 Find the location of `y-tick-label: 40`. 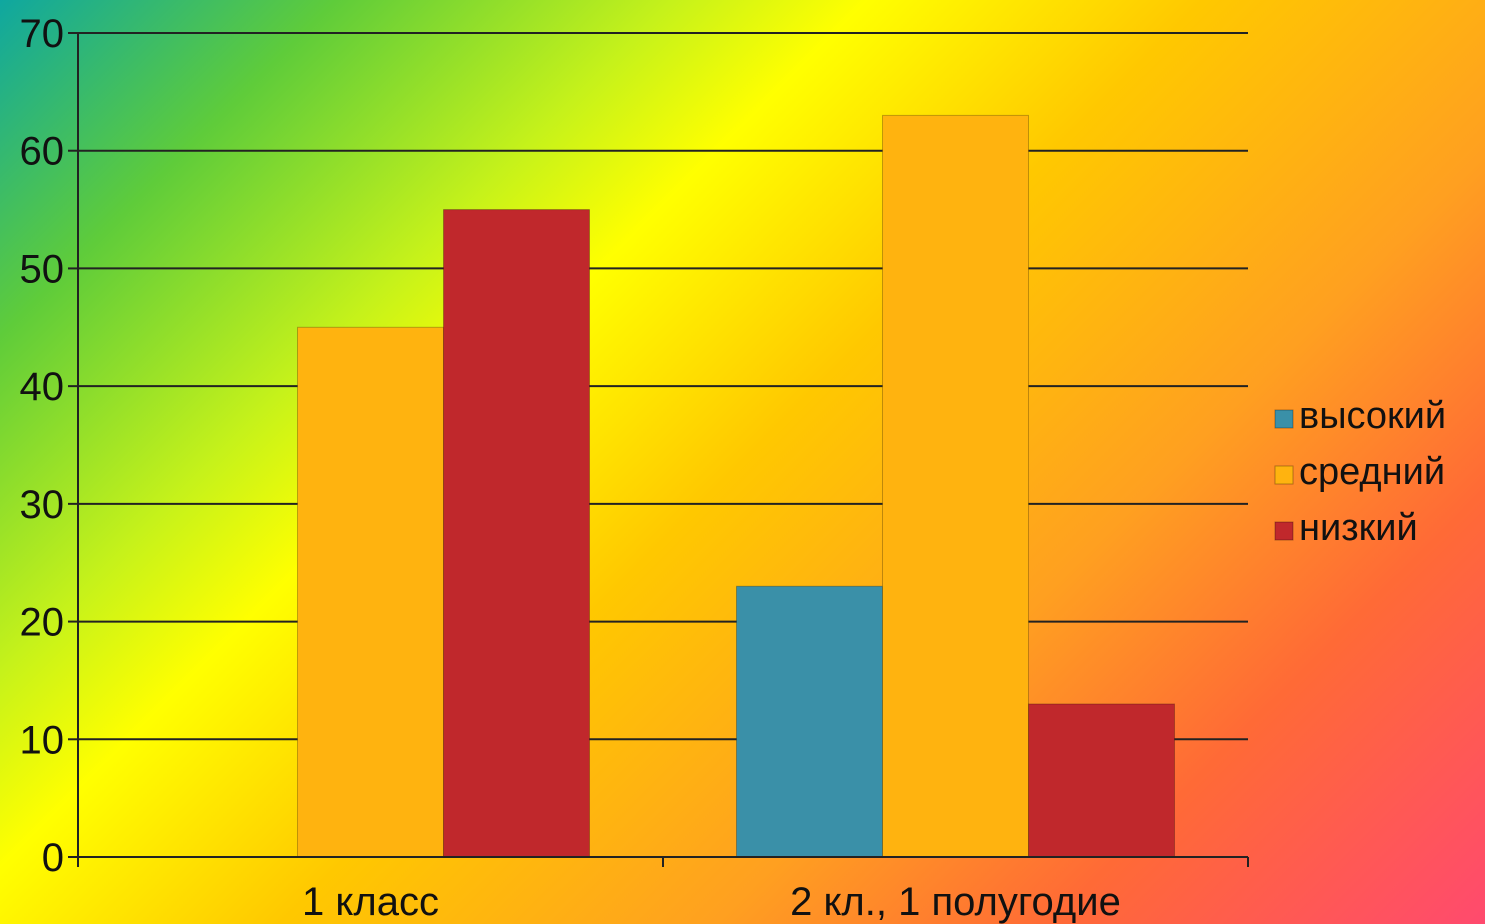

y-tick-label: 40 is located at coordinates (42, 387).